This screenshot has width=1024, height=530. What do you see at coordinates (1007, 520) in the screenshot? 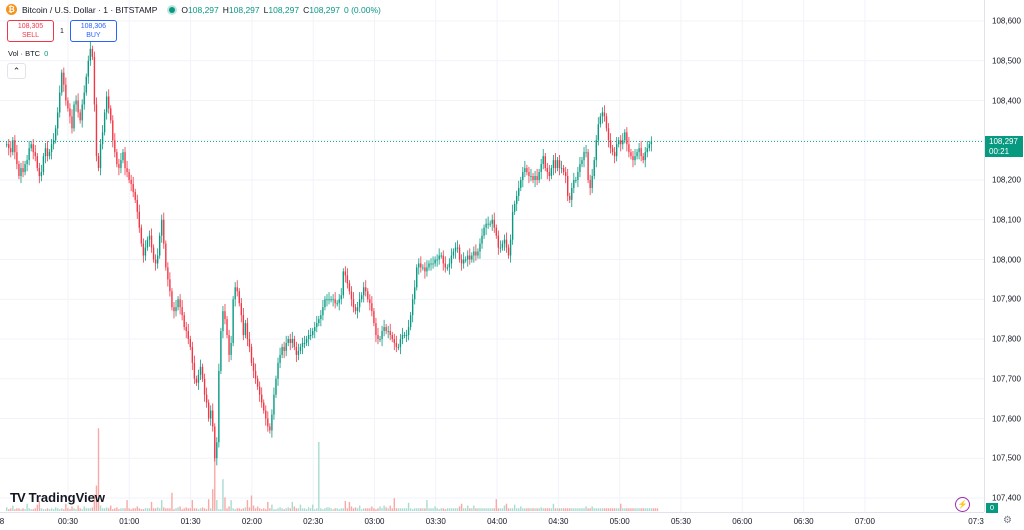
I see `settings-gear-icon: ⚙` at bounding box center [1007, 520].